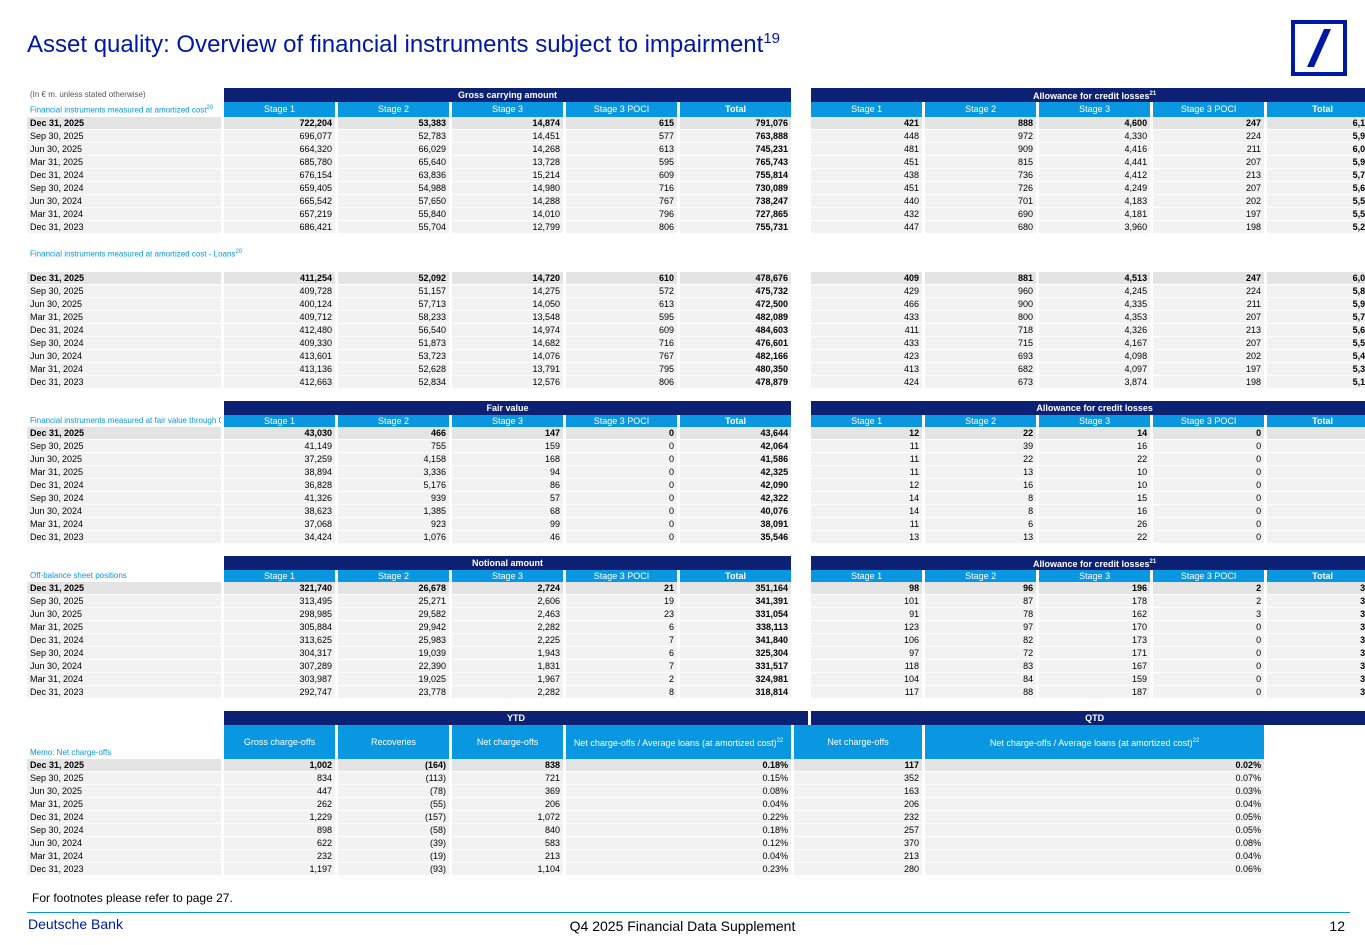 This screenshot has height=945, width=1365. What do you see at coordinates (734, 383) in the screenshot?
I see `value-cell: 478,879` at bounding box center [734, 383].